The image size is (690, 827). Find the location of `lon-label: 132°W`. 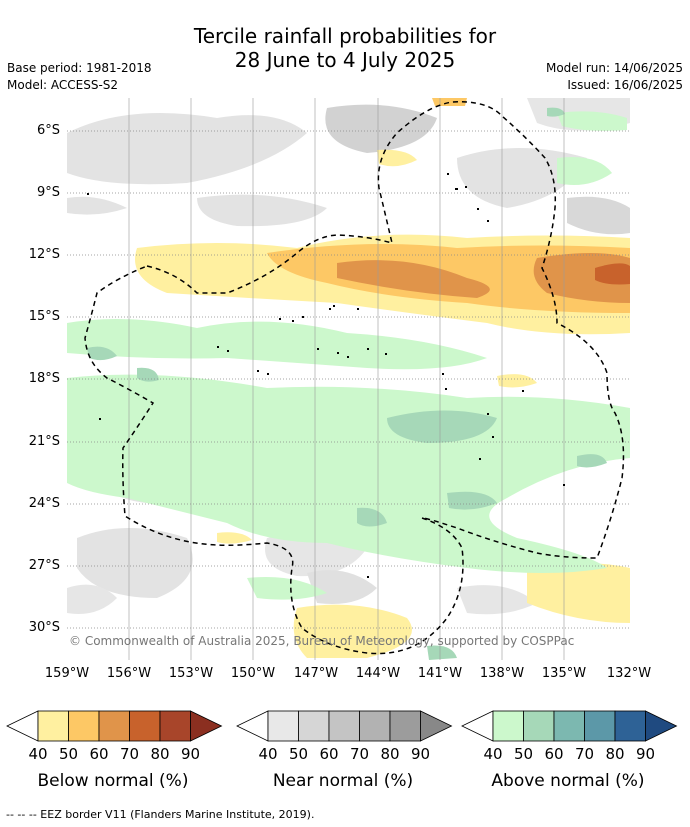

lon-label: 132°W is located at coordinates (629, 673).